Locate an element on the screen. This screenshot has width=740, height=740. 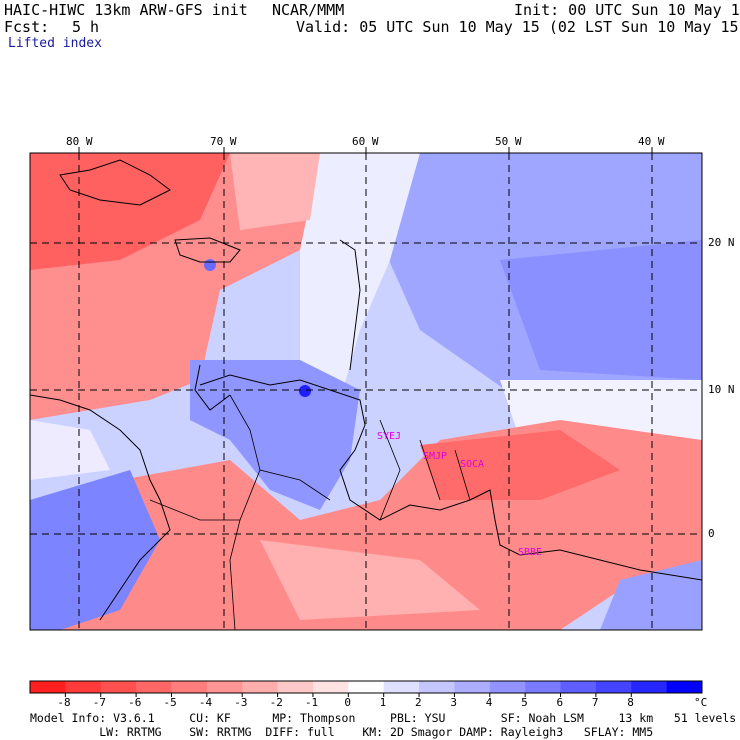
station-smjp: SMJP is located at coordinates (435, 456).